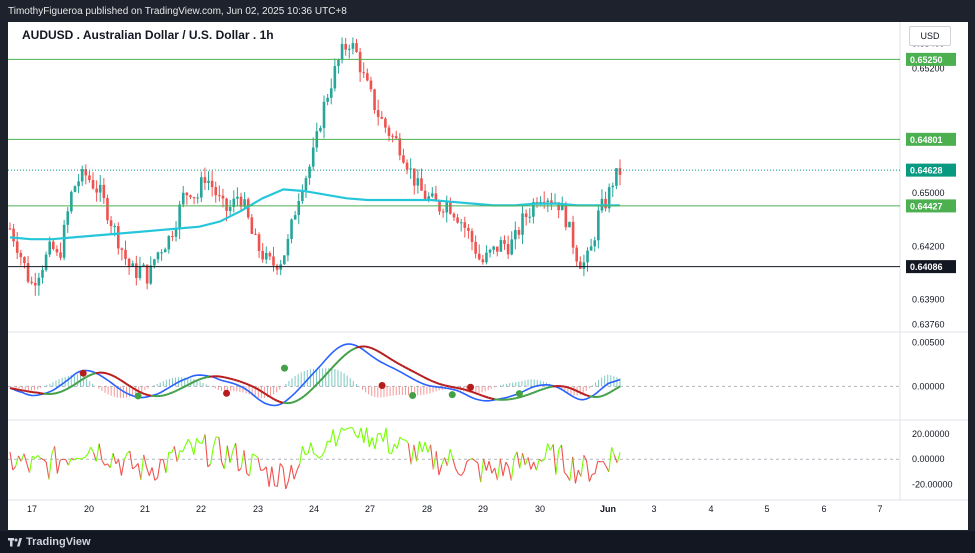 The image size is (975, 553). What do you see at coordinates (89, 509) in the screenshot?
I see `time-tick-label: 20` at bounding box center [89, 509].